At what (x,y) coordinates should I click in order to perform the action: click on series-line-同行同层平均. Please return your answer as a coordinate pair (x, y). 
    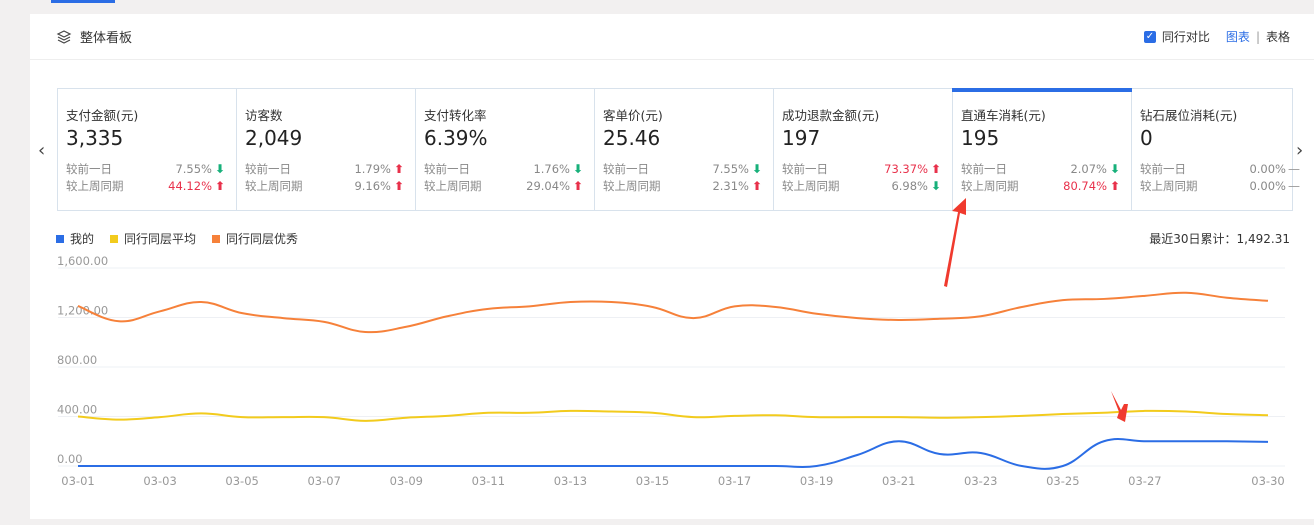
    Looking at the image, I should click on (673, 415).